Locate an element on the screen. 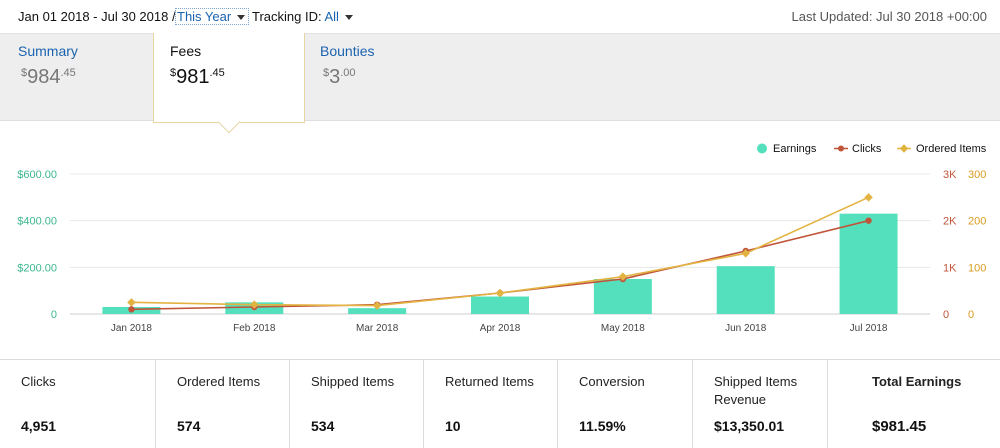 This screenshot has width=1000, height=448. tab-bounties-value: $3.00 is located at coordinates (339, 77).